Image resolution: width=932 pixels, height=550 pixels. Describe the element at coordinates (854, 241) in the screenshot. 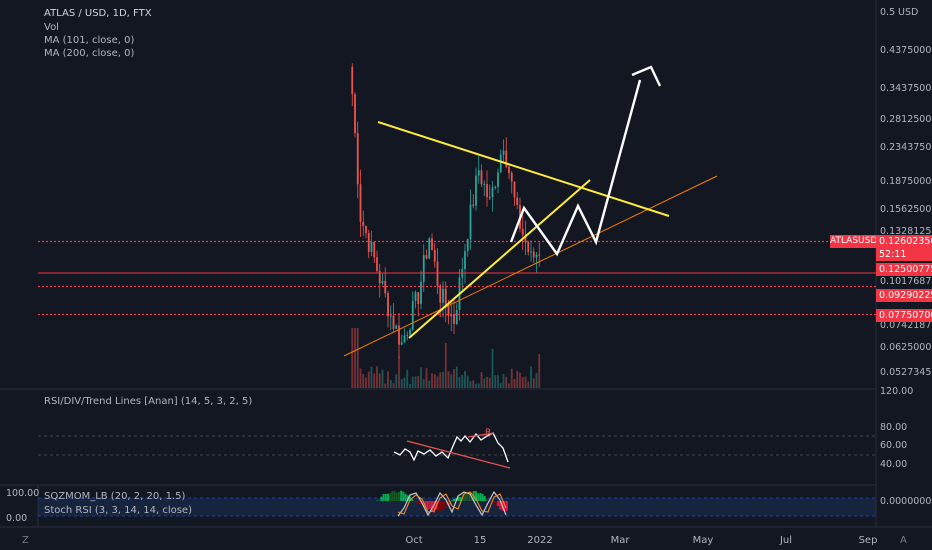

I see `symbol-tag: ATLASUSD` at that location.